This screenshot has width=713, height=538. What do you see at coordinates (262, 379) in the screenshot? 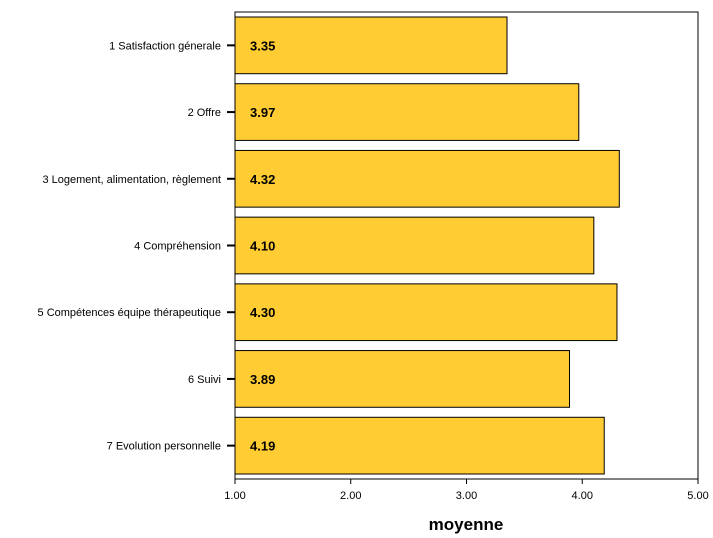
I see `bar-value-label: 3.89` at bounding box center [262, 379].